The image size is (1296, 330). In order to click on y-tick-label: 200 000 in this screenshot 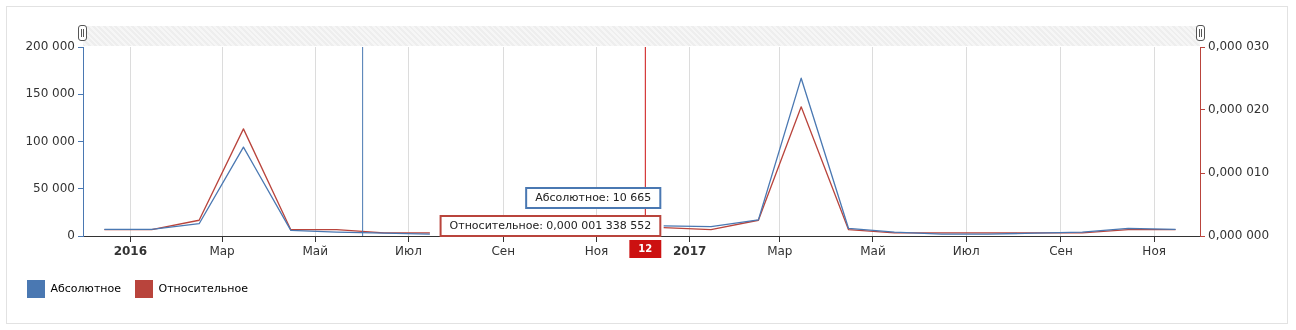, I will do `click(50, 46)`.